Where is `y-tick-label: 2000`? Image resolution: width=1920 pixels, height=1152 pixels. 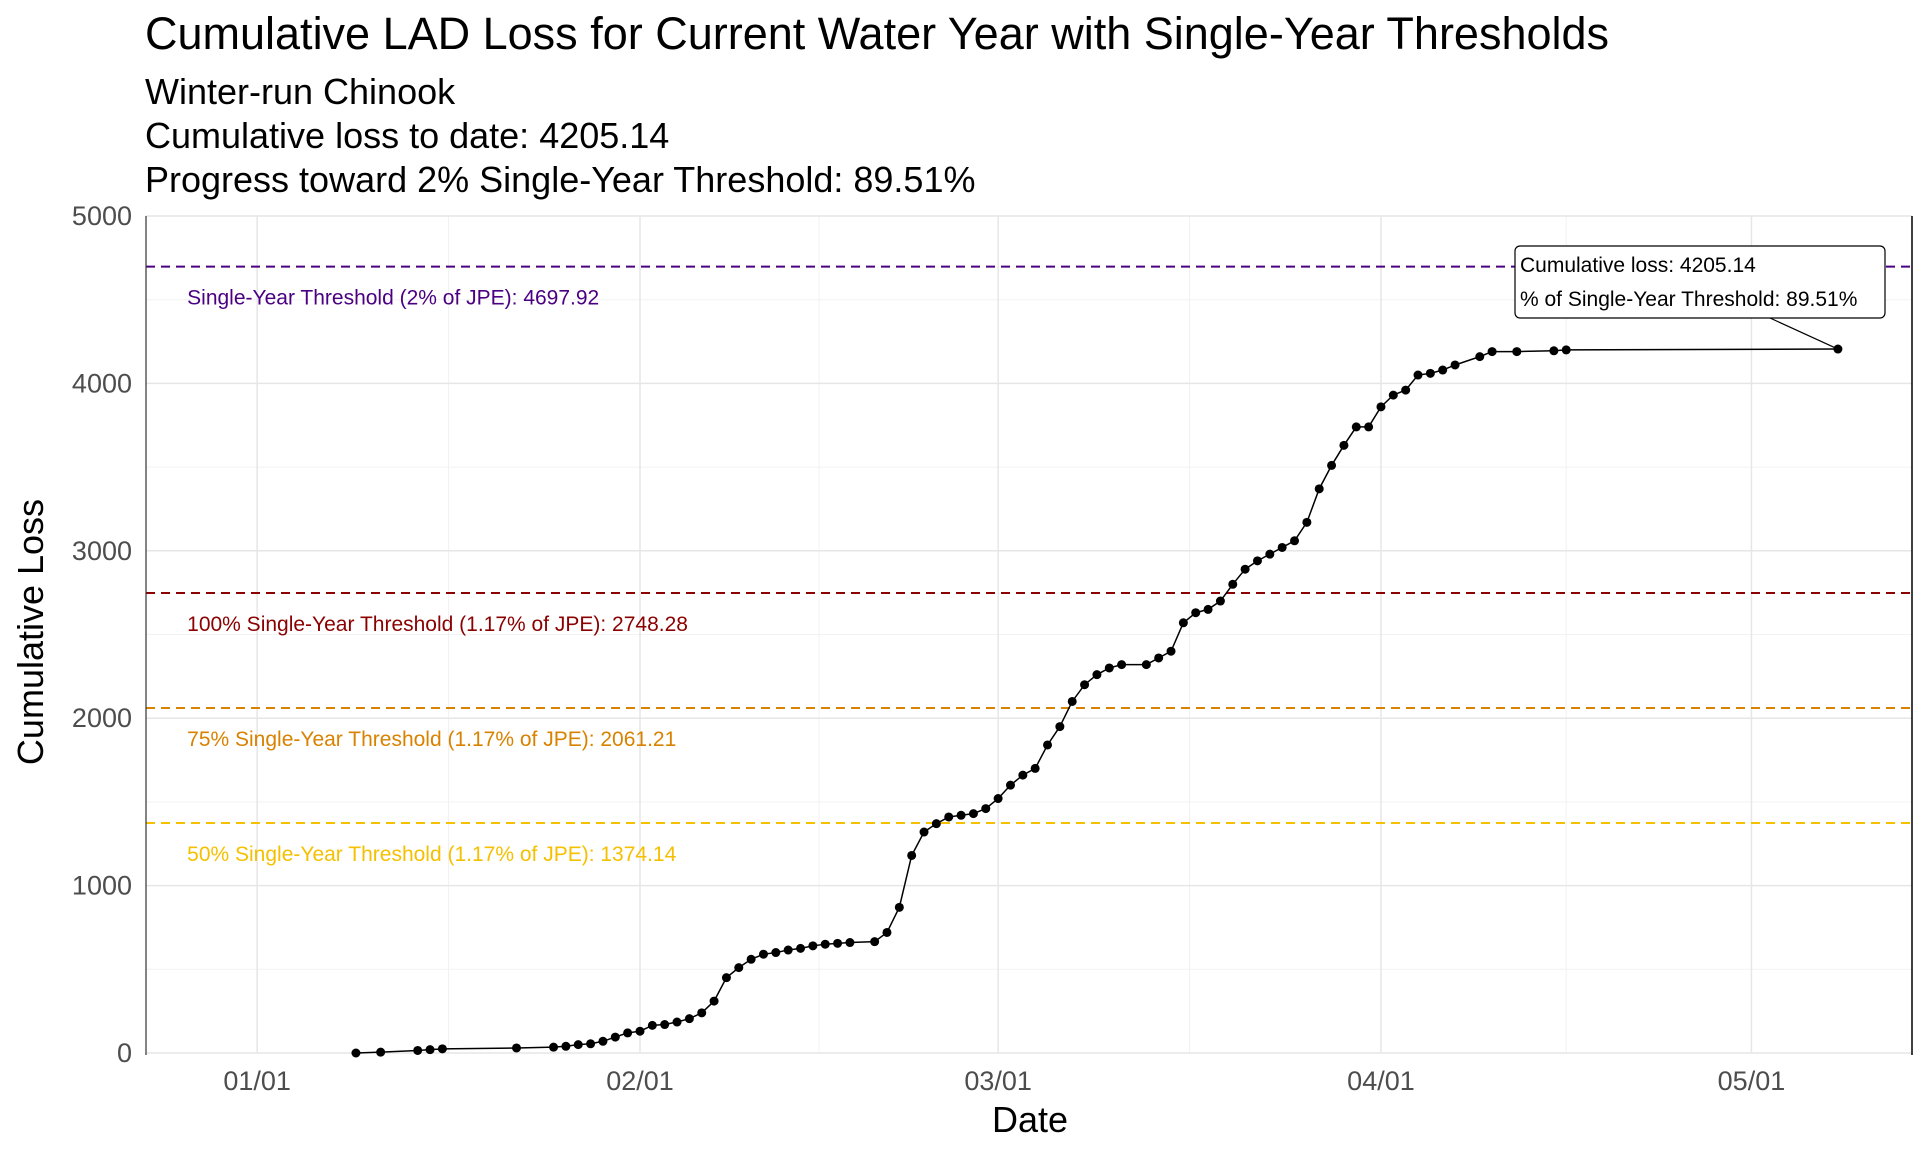
y-tick-label: 2000 is located at coordinates (102, 718).